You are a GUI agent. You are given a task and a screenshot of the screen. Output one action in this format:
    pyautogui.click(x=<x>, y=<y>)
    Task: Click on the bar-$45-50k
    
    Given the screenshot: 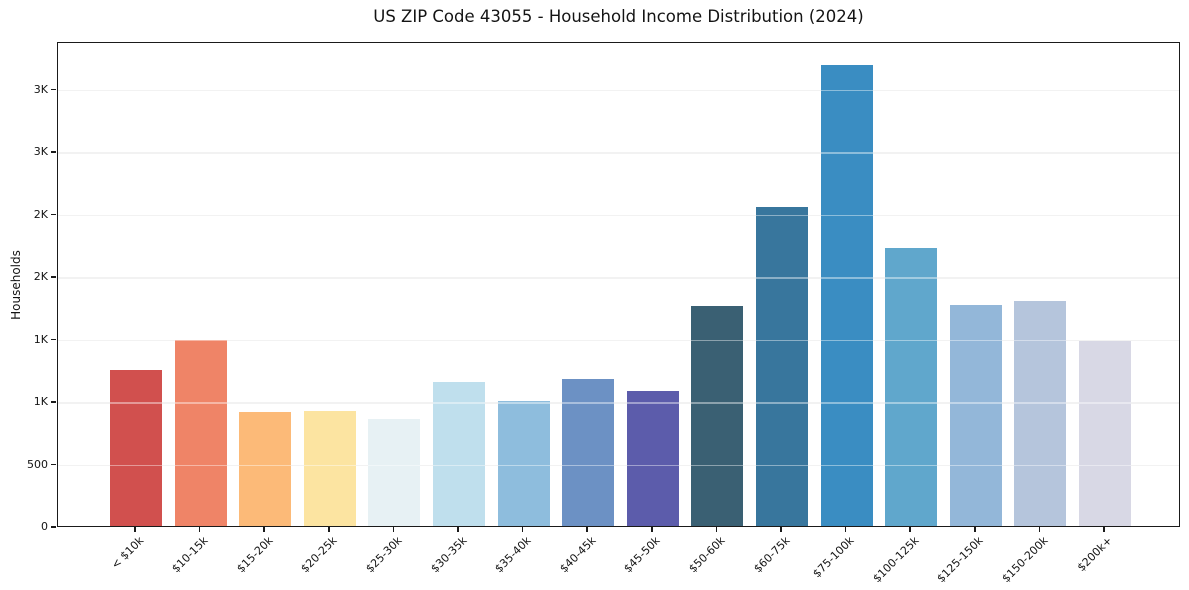 What is the action you would take?
    pyautogui.click(x=652, y=458)
    